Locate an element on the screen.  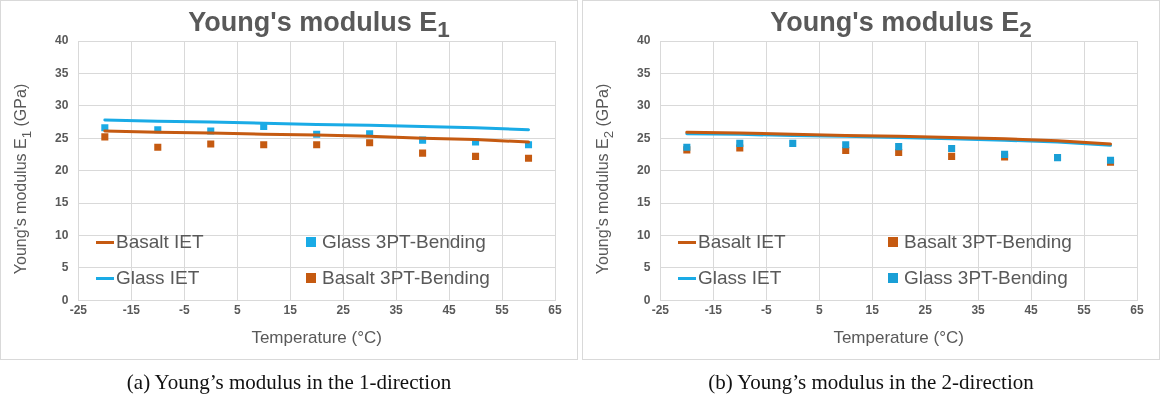
chart-title: Young's modulus E$_{2}$ is located at coordinates (901, 25).